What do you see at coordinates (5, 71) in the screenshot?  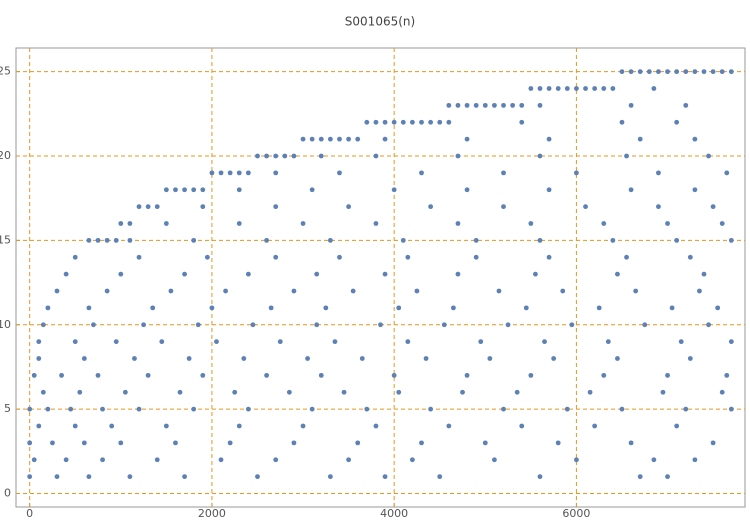 I see `y-tick-label: 25` at bounding box center [5, 71].